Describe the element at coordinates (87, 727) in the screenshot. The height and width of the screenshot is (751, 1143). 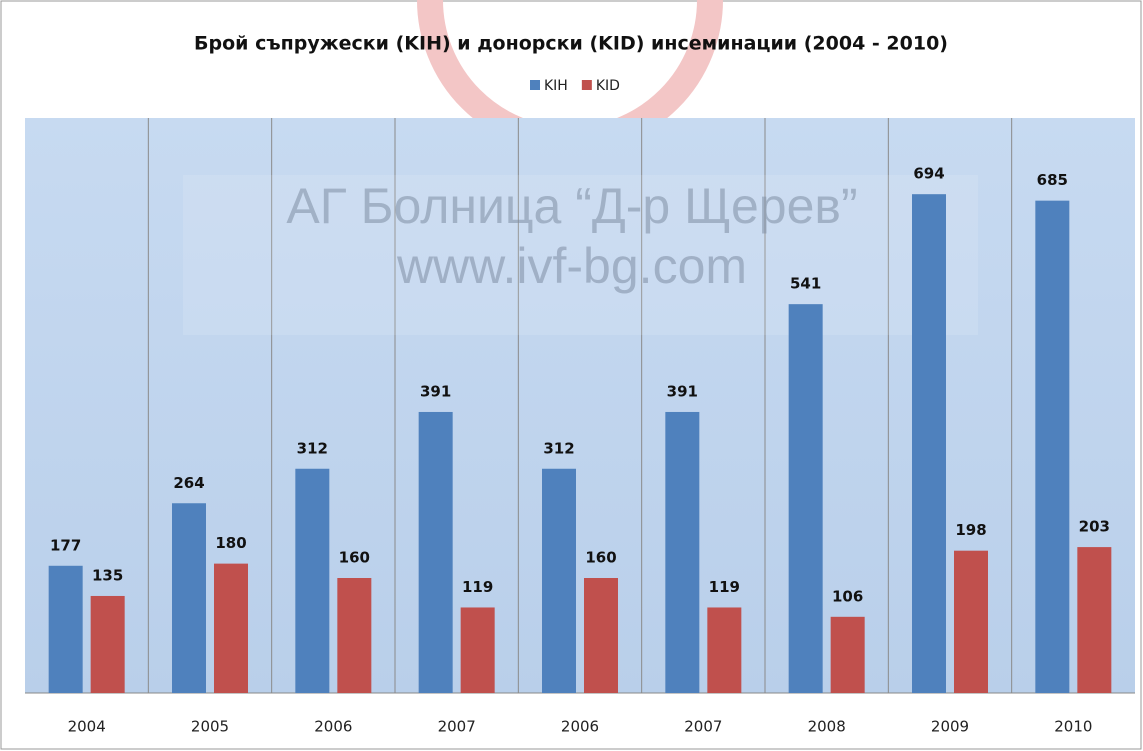
I see `x-tick-label: 2004` at that location.